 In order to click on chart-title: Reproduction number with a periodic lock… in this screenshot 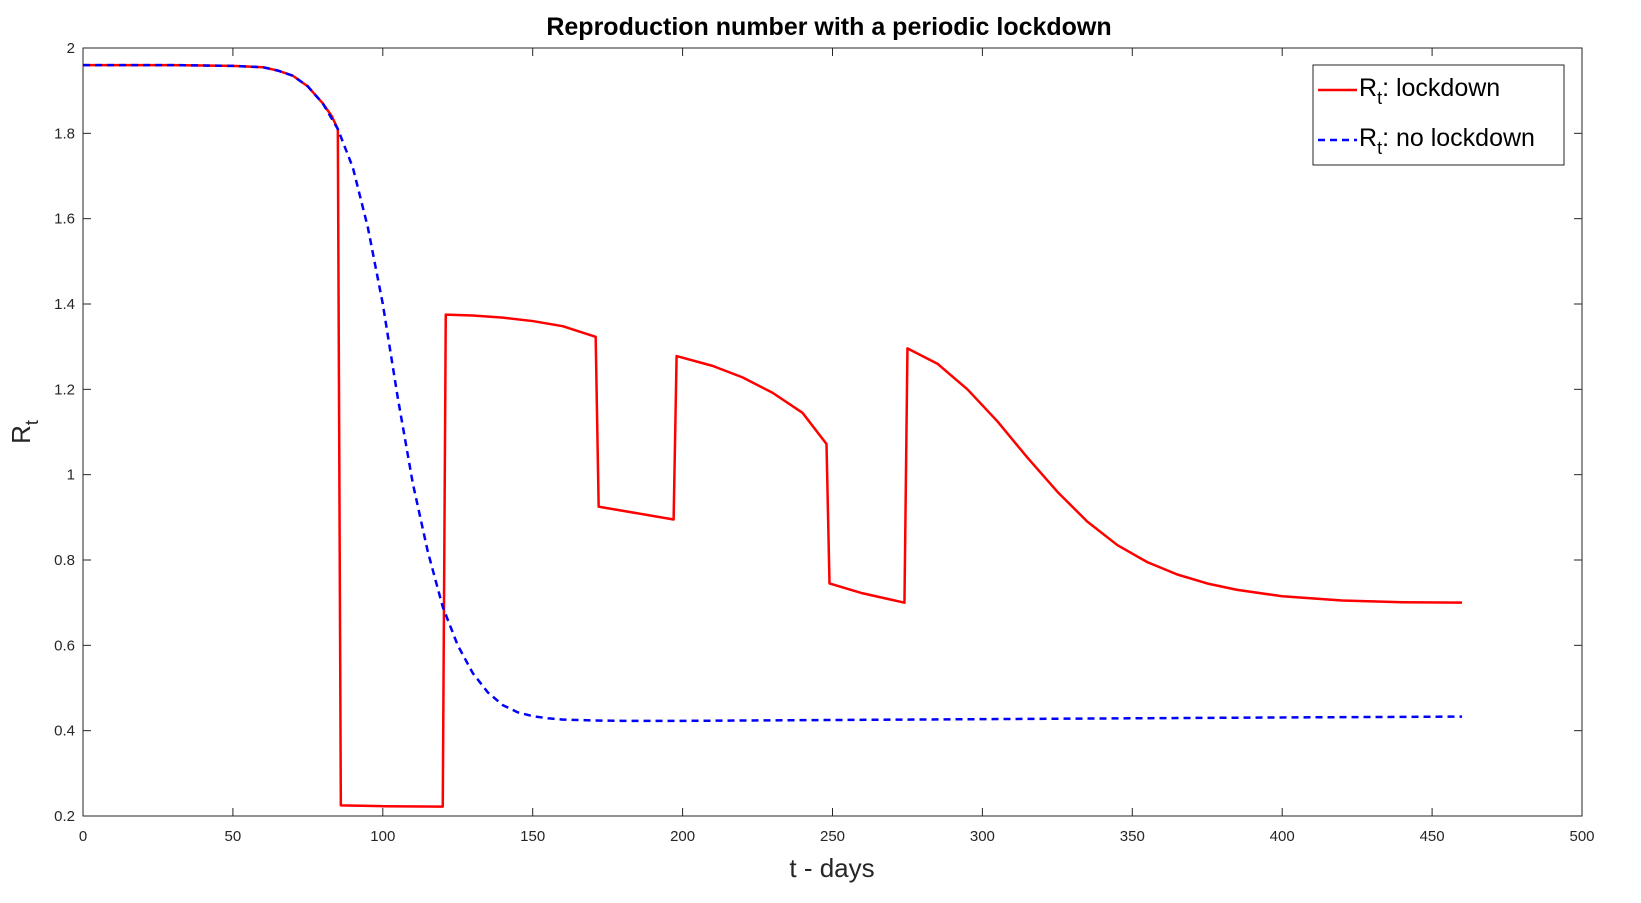, I will do `click(828, 27)`.